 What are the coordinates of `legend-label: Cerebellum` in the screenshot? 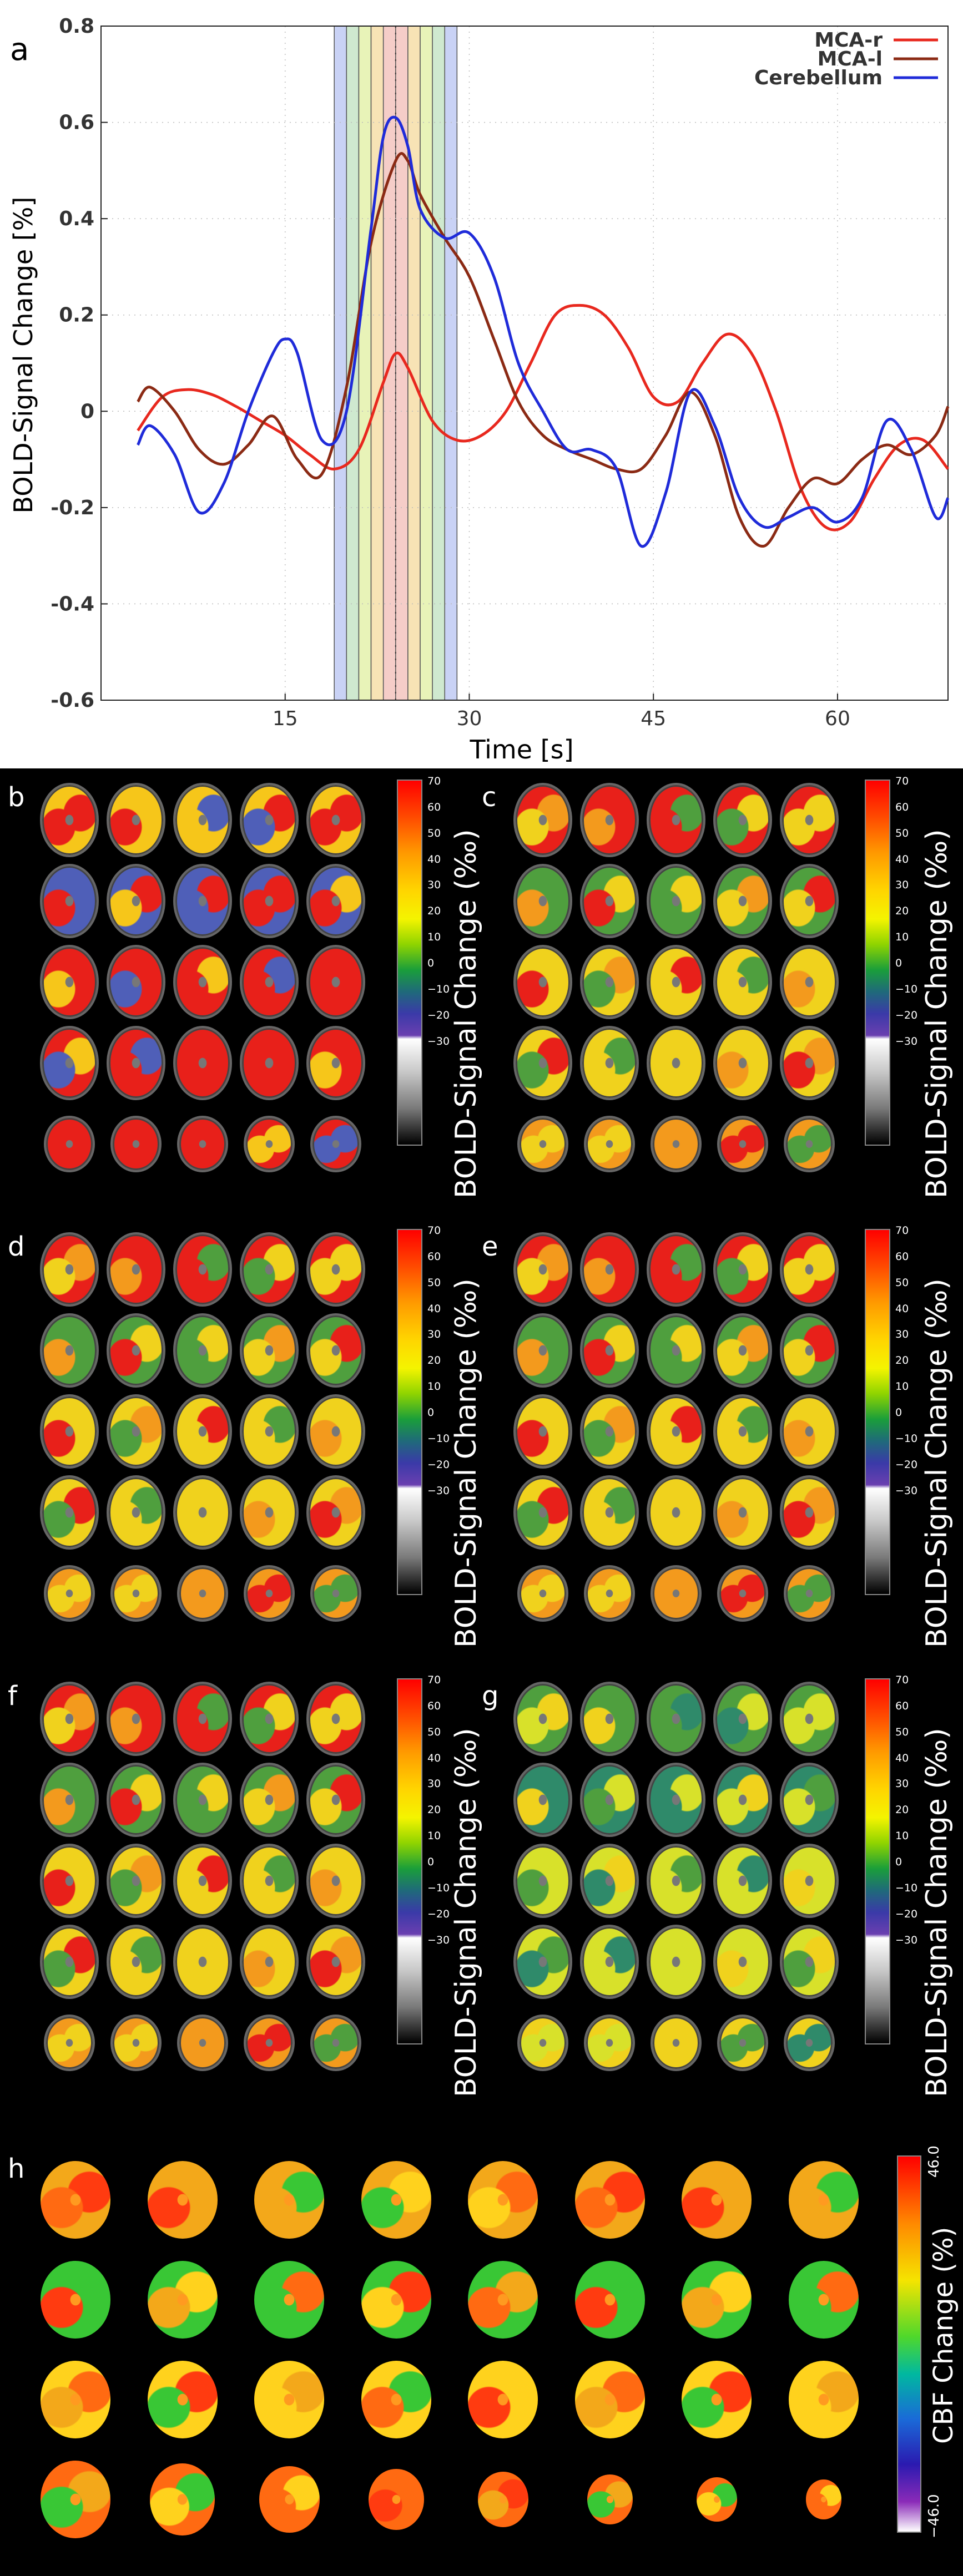 It's located at (818, 78).